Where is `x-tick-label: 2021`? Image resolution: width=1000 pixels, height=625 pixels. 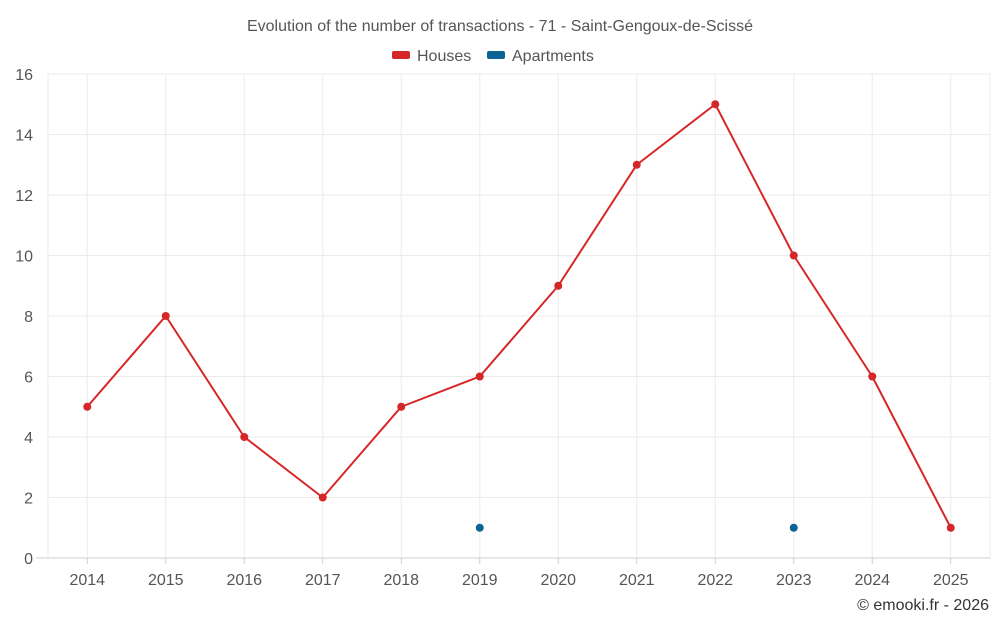
x-tick-label: 2021 is located at coordinates (637, 580).